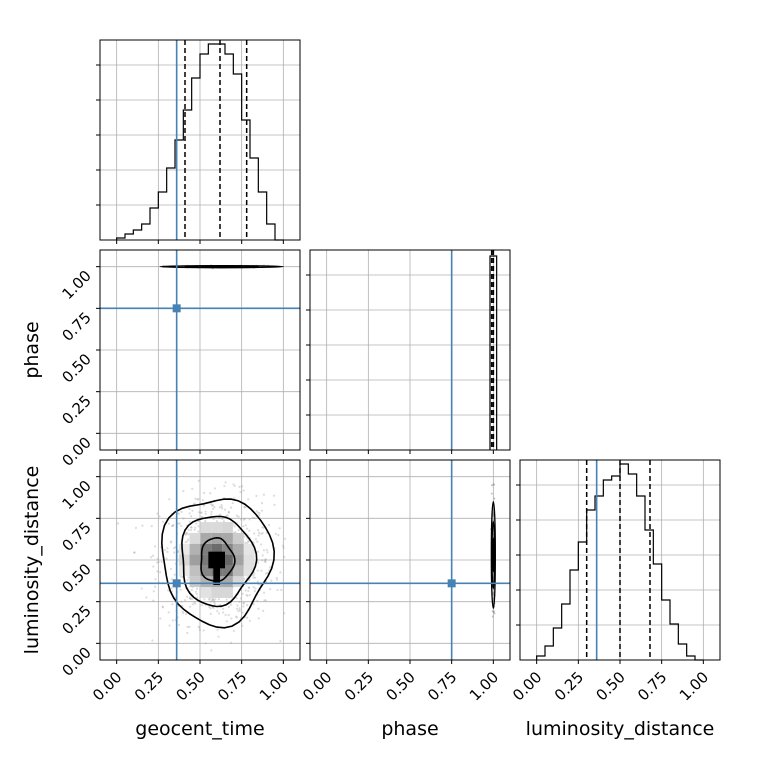 The image size is (760, 765). I want to click on truth-marker, so click(176, 308).